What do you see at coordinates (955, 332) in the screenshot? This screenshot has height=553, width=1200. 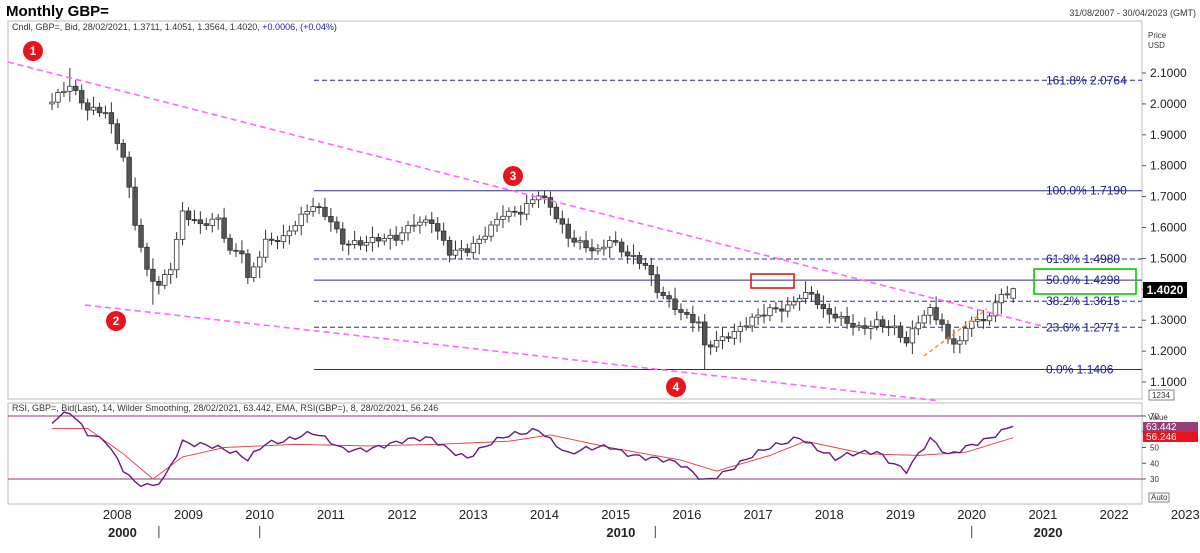 I see `short-uptrend-line` at bounding box center [955, 332].